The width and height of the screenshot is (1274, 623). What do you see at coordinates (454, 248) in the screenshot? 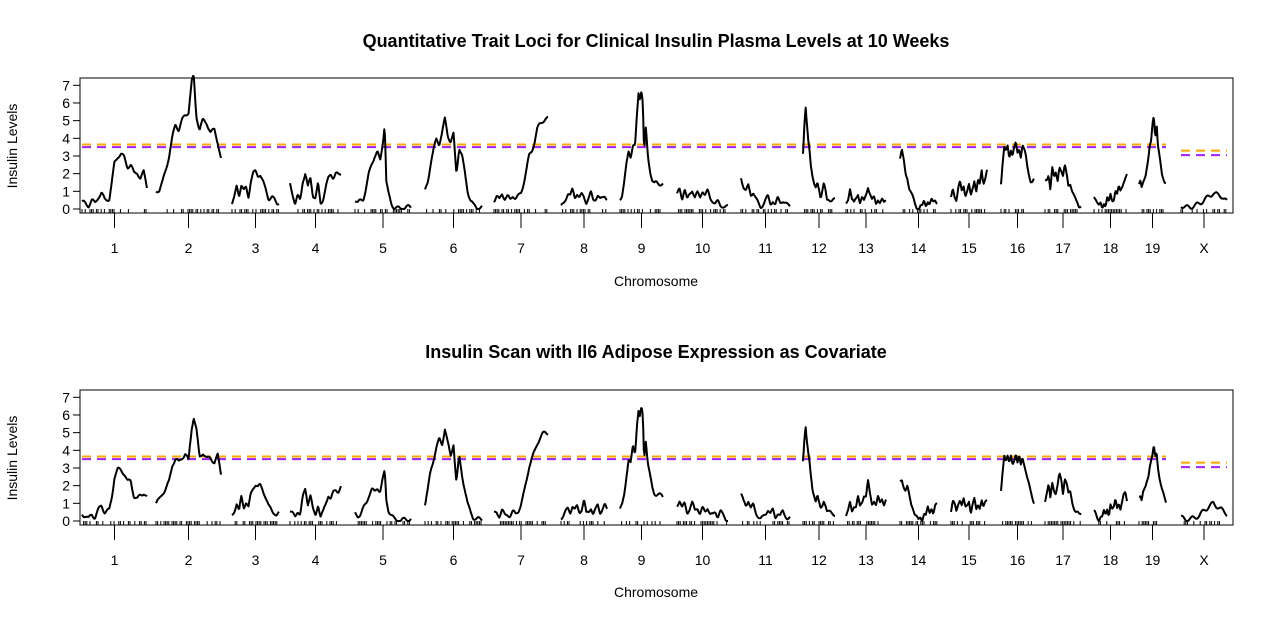
I see `chromosome-label: 6` at bounding box center [454, 248].